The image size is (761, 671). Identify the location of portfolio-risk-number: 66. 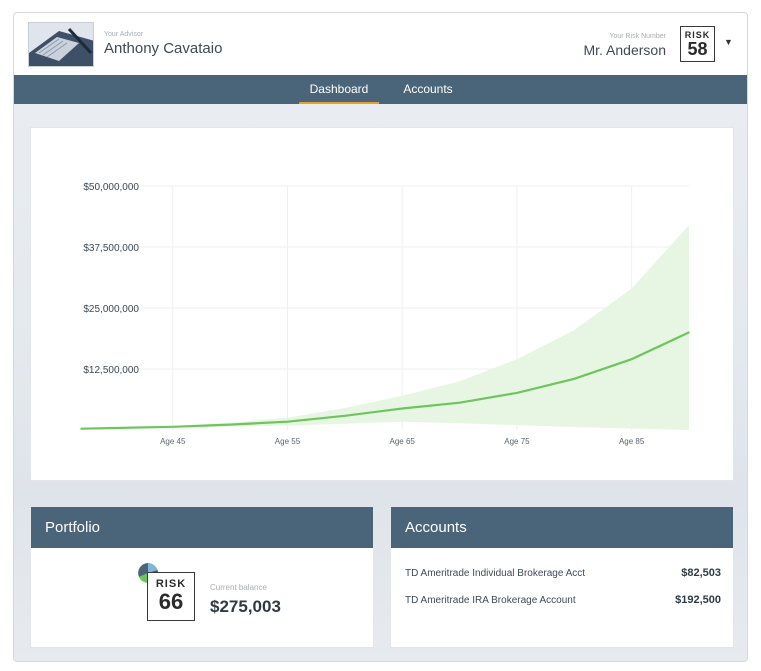
(171, 601).